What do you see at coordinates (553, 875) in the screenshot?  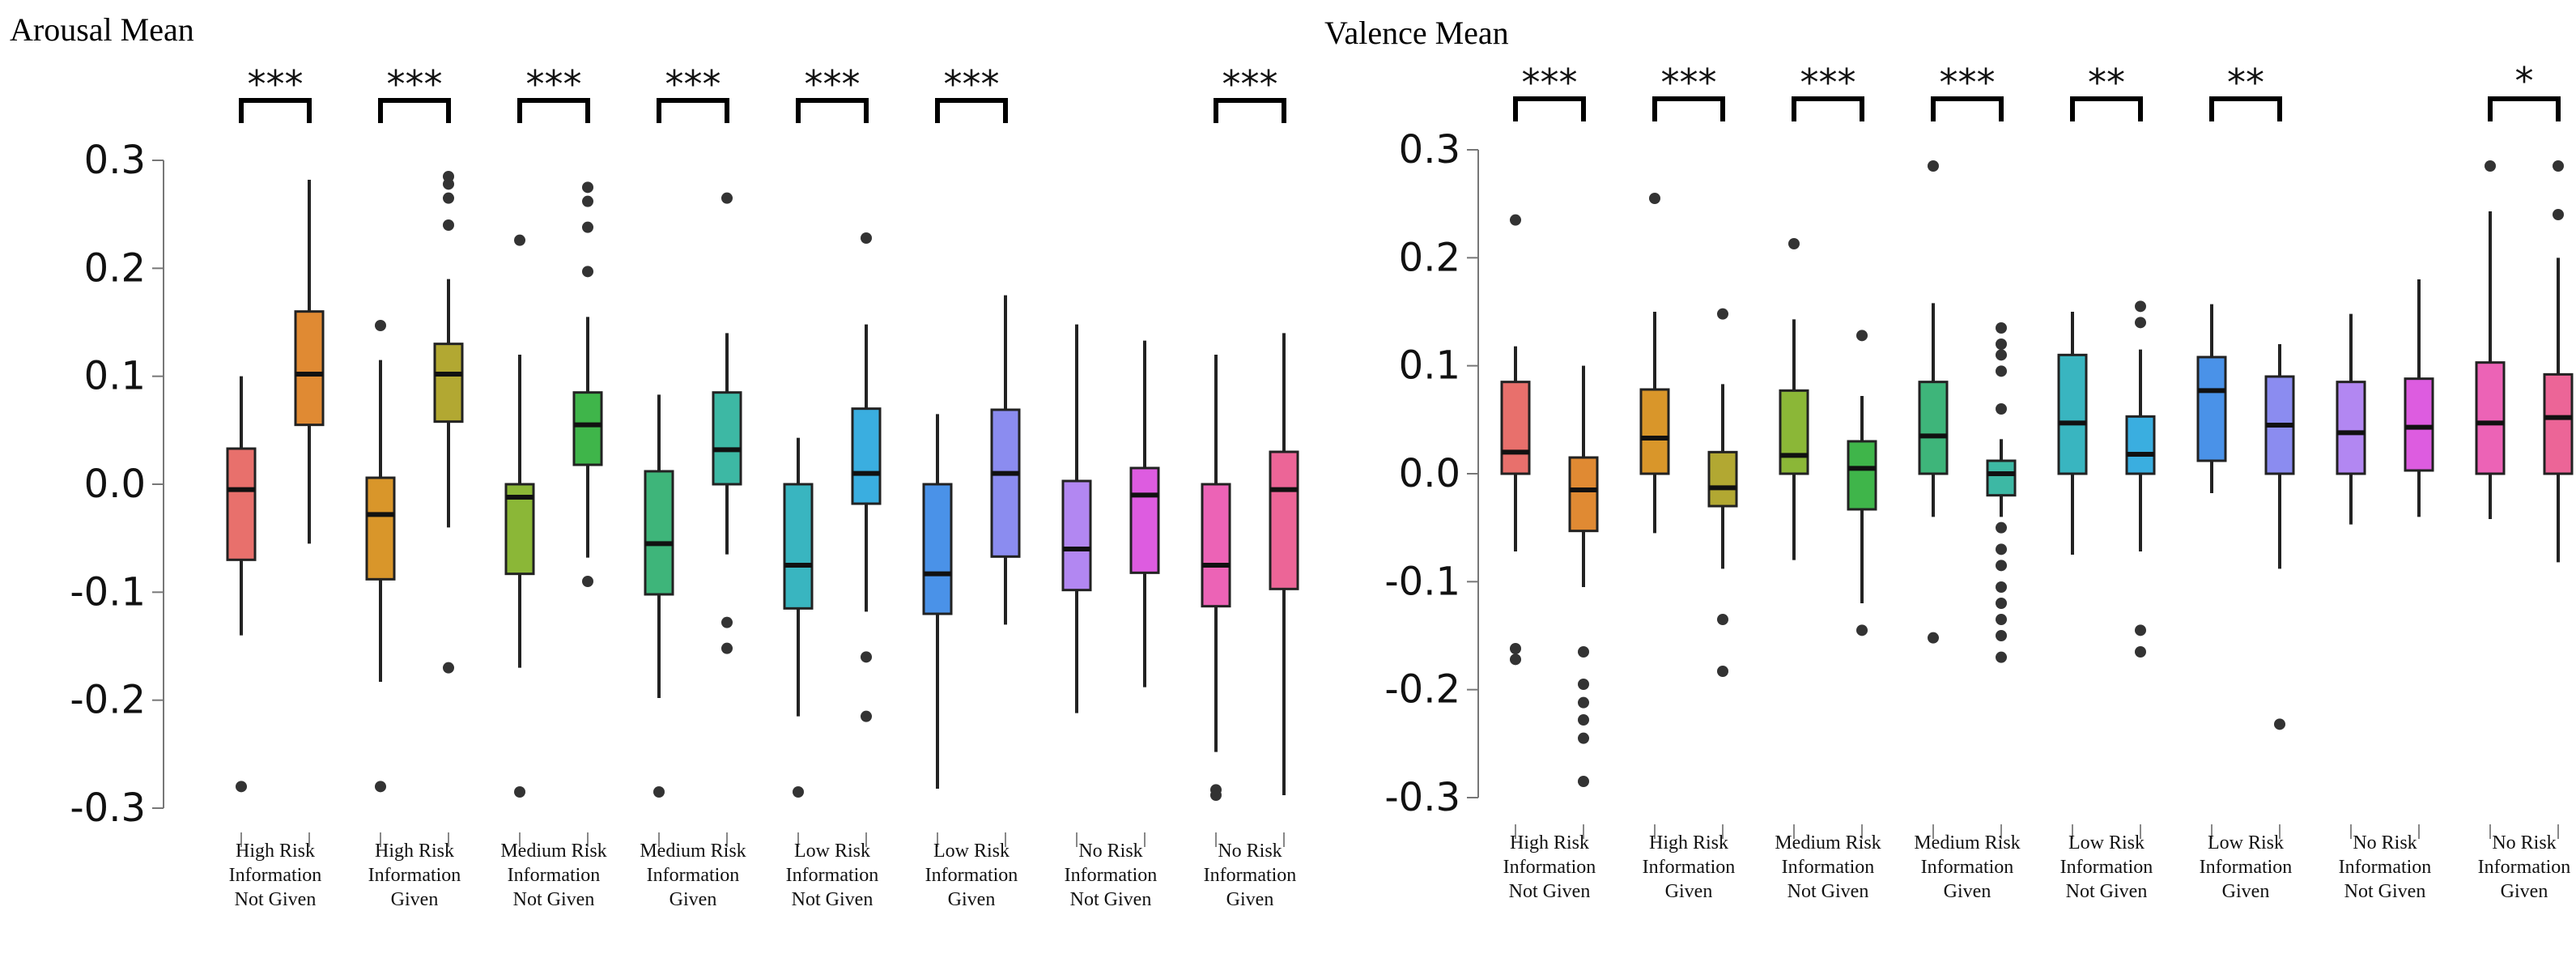 I see `arousal-group-label-2: Medium Risk Information Not Given` at bounding box center [553, 875].